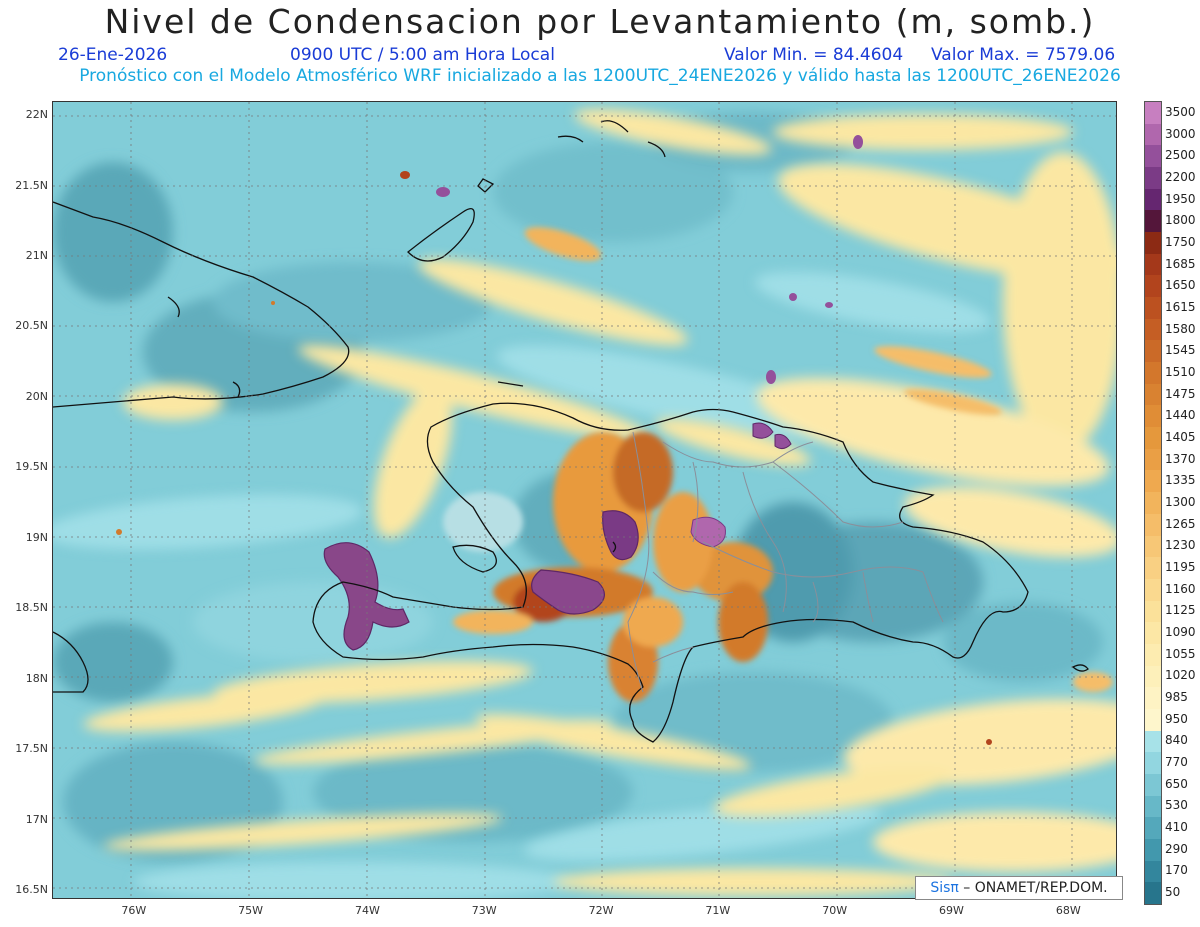 This screenshot has width=1200, height=927. I want to click on lat-tick-label: 17.5N, so click(31, 749).